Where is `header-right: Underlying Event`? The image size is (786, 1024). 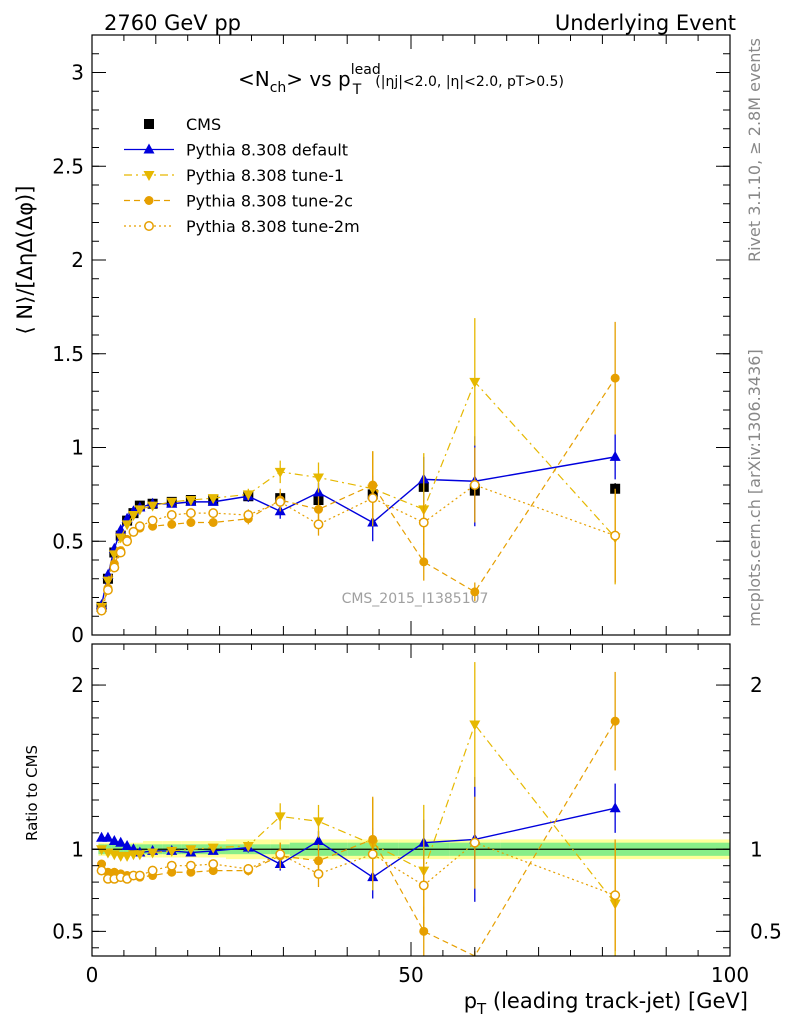 header-right: Underlying Event is located at coordinates (645, 23).